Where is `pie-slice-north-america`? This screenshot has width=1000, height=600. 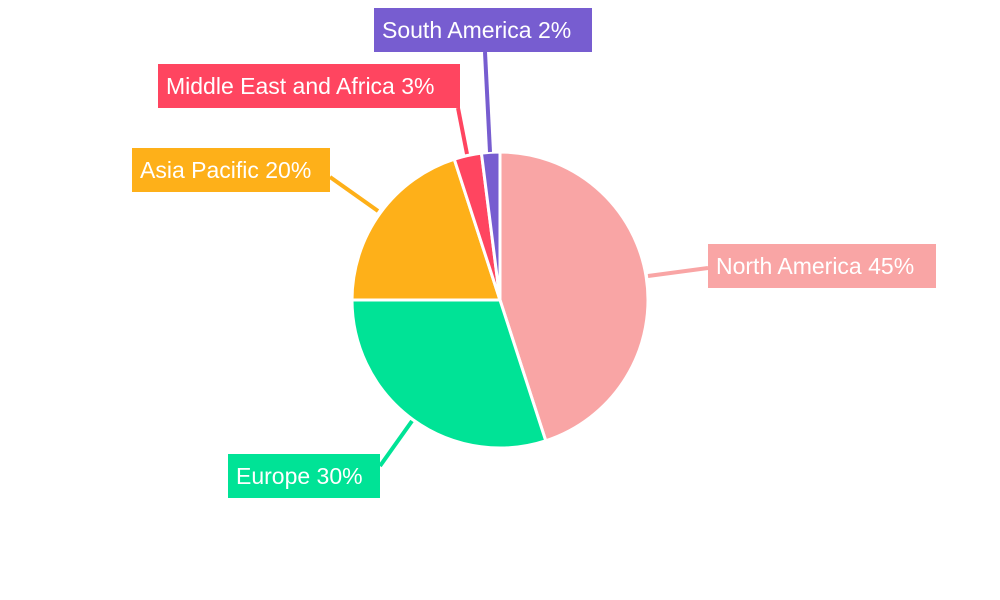 pie-slice-north-america is located at coordinates (574, 296).